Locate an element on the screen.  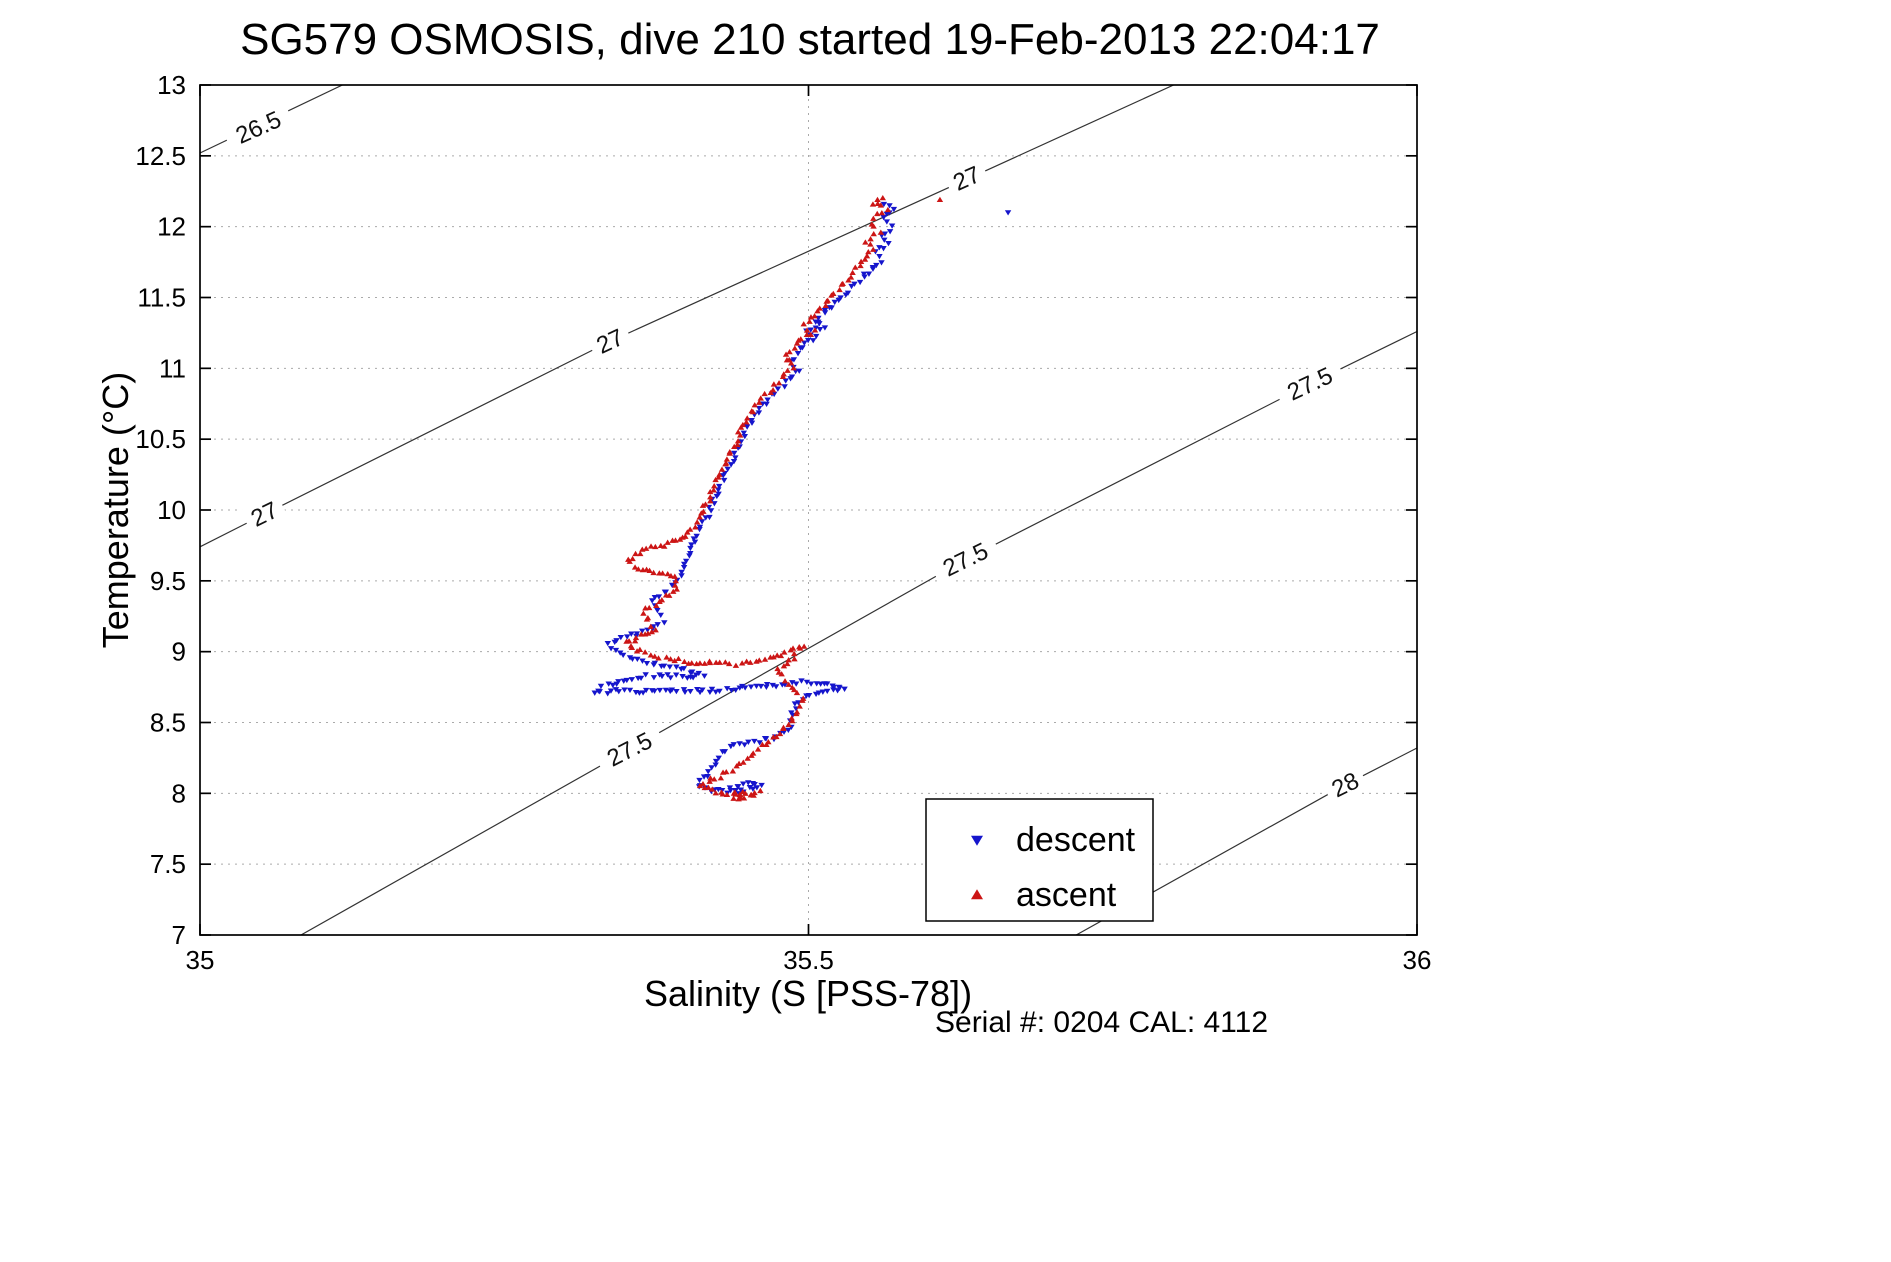
scatter-outlier-descent is located at coordinates (1008, 213).